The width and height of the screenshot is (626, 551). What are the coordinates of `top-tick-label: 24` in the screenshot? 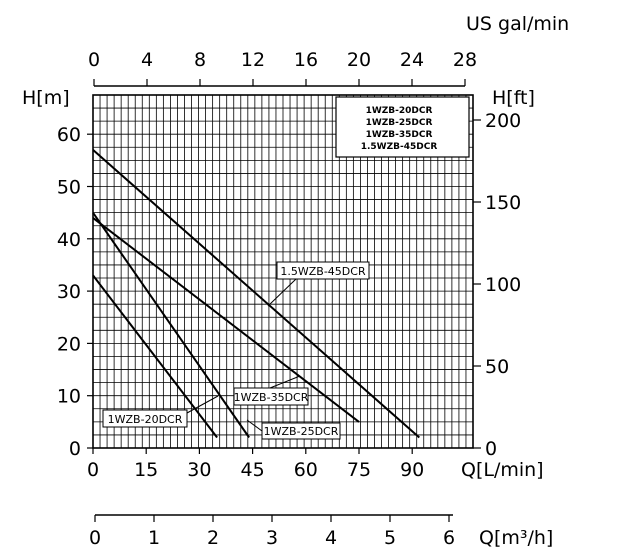 It's located at (412, 60).